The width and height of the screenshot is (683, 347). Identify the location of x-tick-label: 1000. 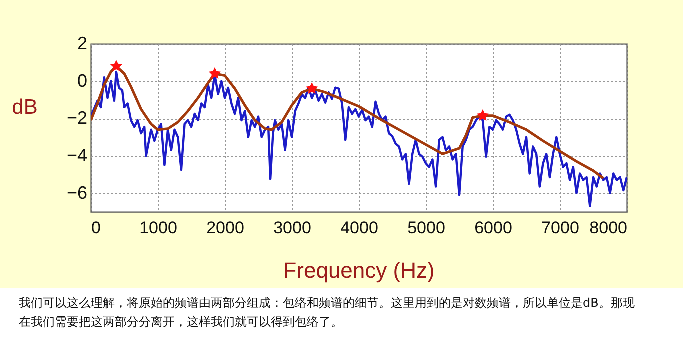
(159, 228).